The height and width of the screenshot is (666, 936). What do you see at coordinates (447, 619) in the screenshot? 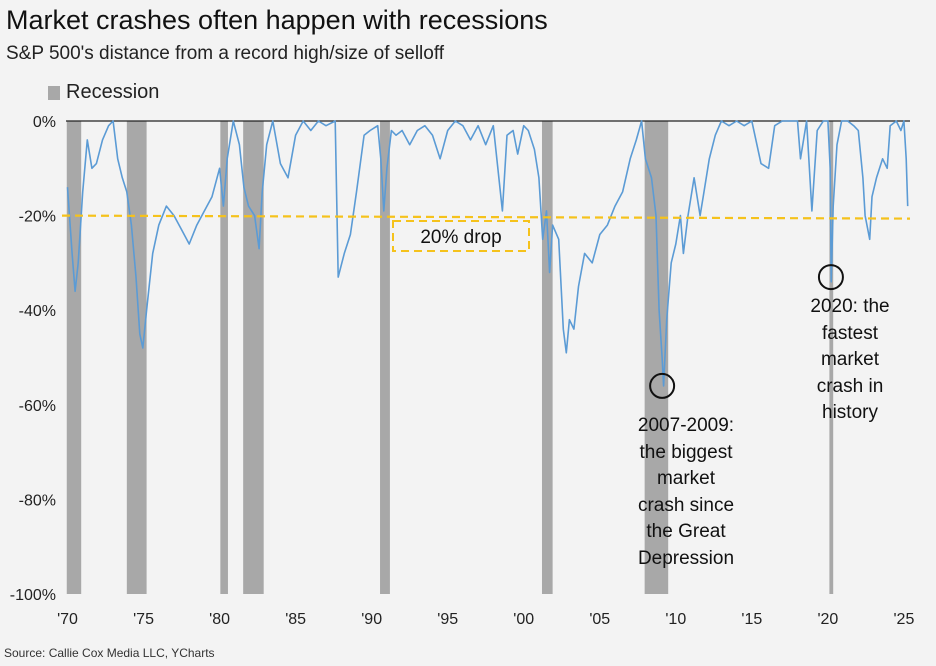
I see `x-tick-label: '95` at bounding box center [447, 619].